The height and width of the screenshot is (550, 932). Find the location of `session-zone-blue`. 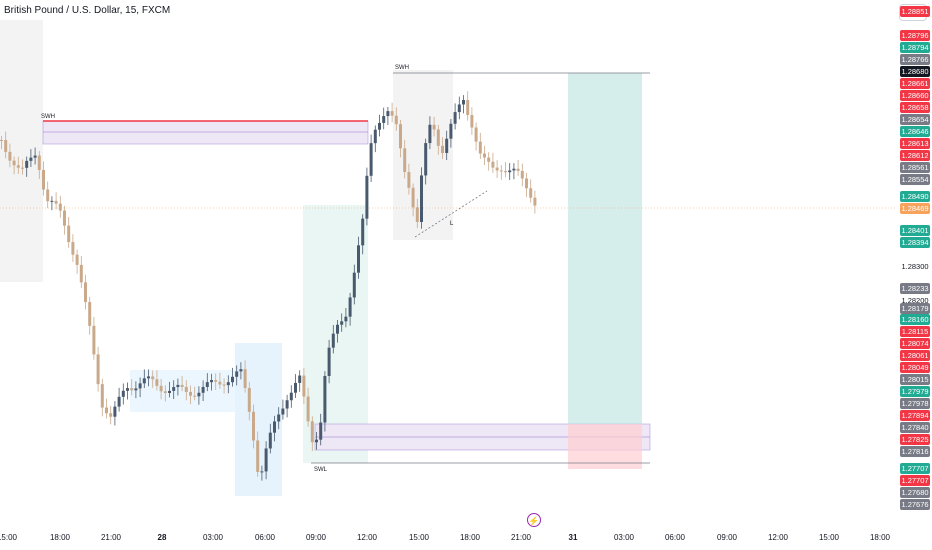

session-zone-blue is located at coordinates (258, 419).